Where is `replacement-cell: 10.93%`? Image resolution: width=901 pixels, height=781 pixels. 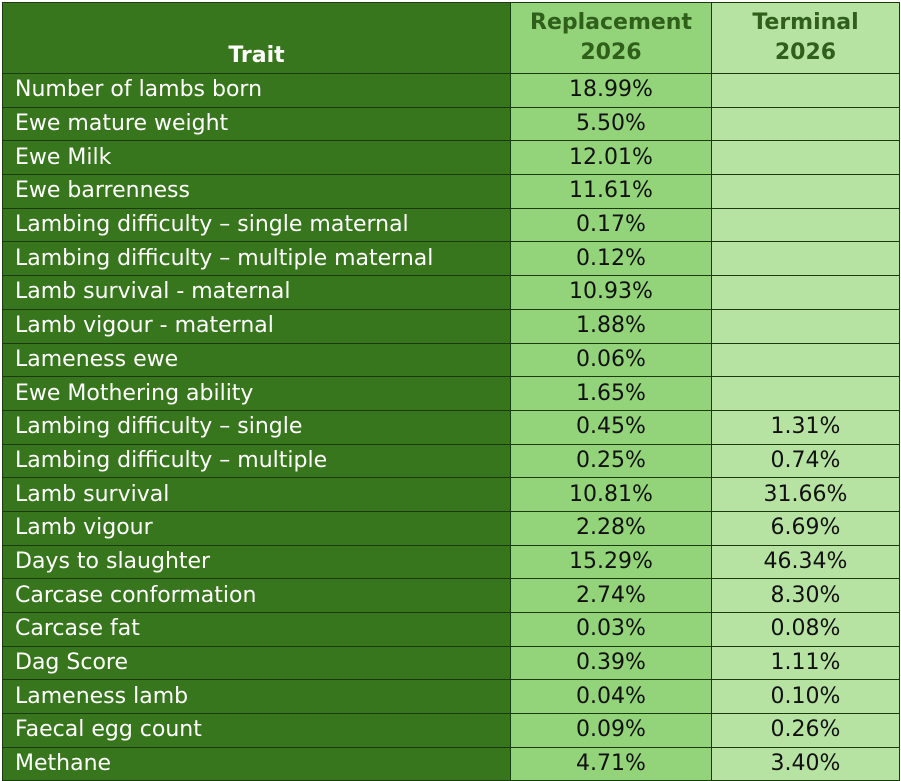
replacement-cell: 10.93% is located at coordinates (611, 292).